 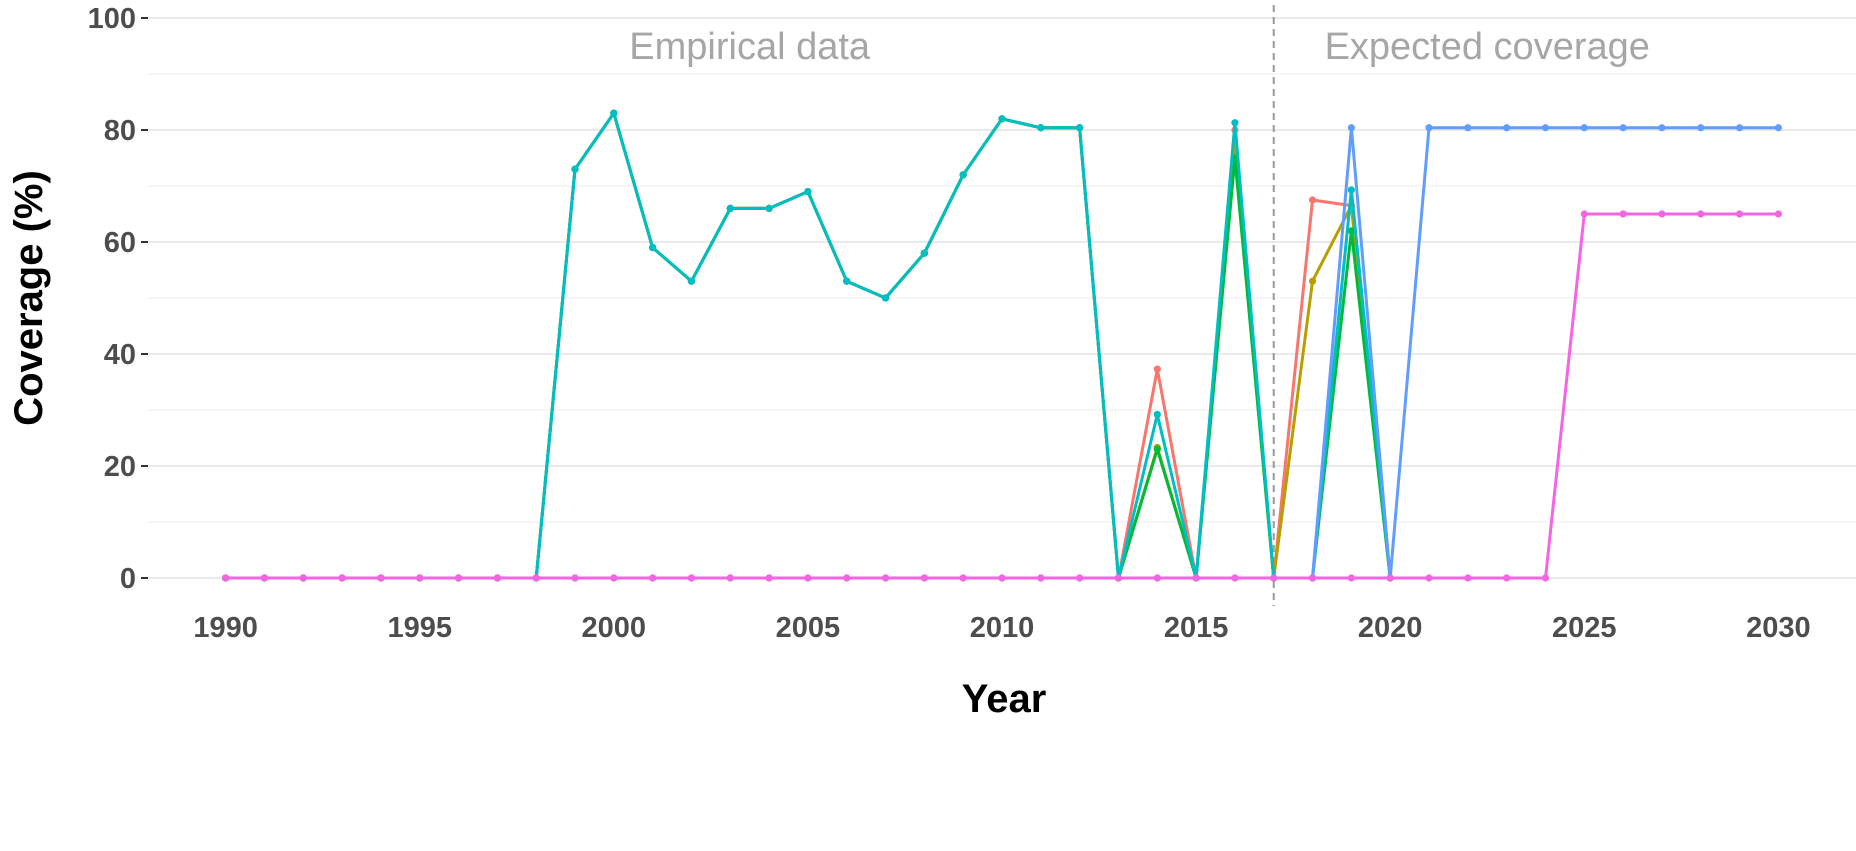 What do you see at coordinates (120, 243) in the screenshot?
I see `y-tick-label: 60` at bounding box center [120, 243].